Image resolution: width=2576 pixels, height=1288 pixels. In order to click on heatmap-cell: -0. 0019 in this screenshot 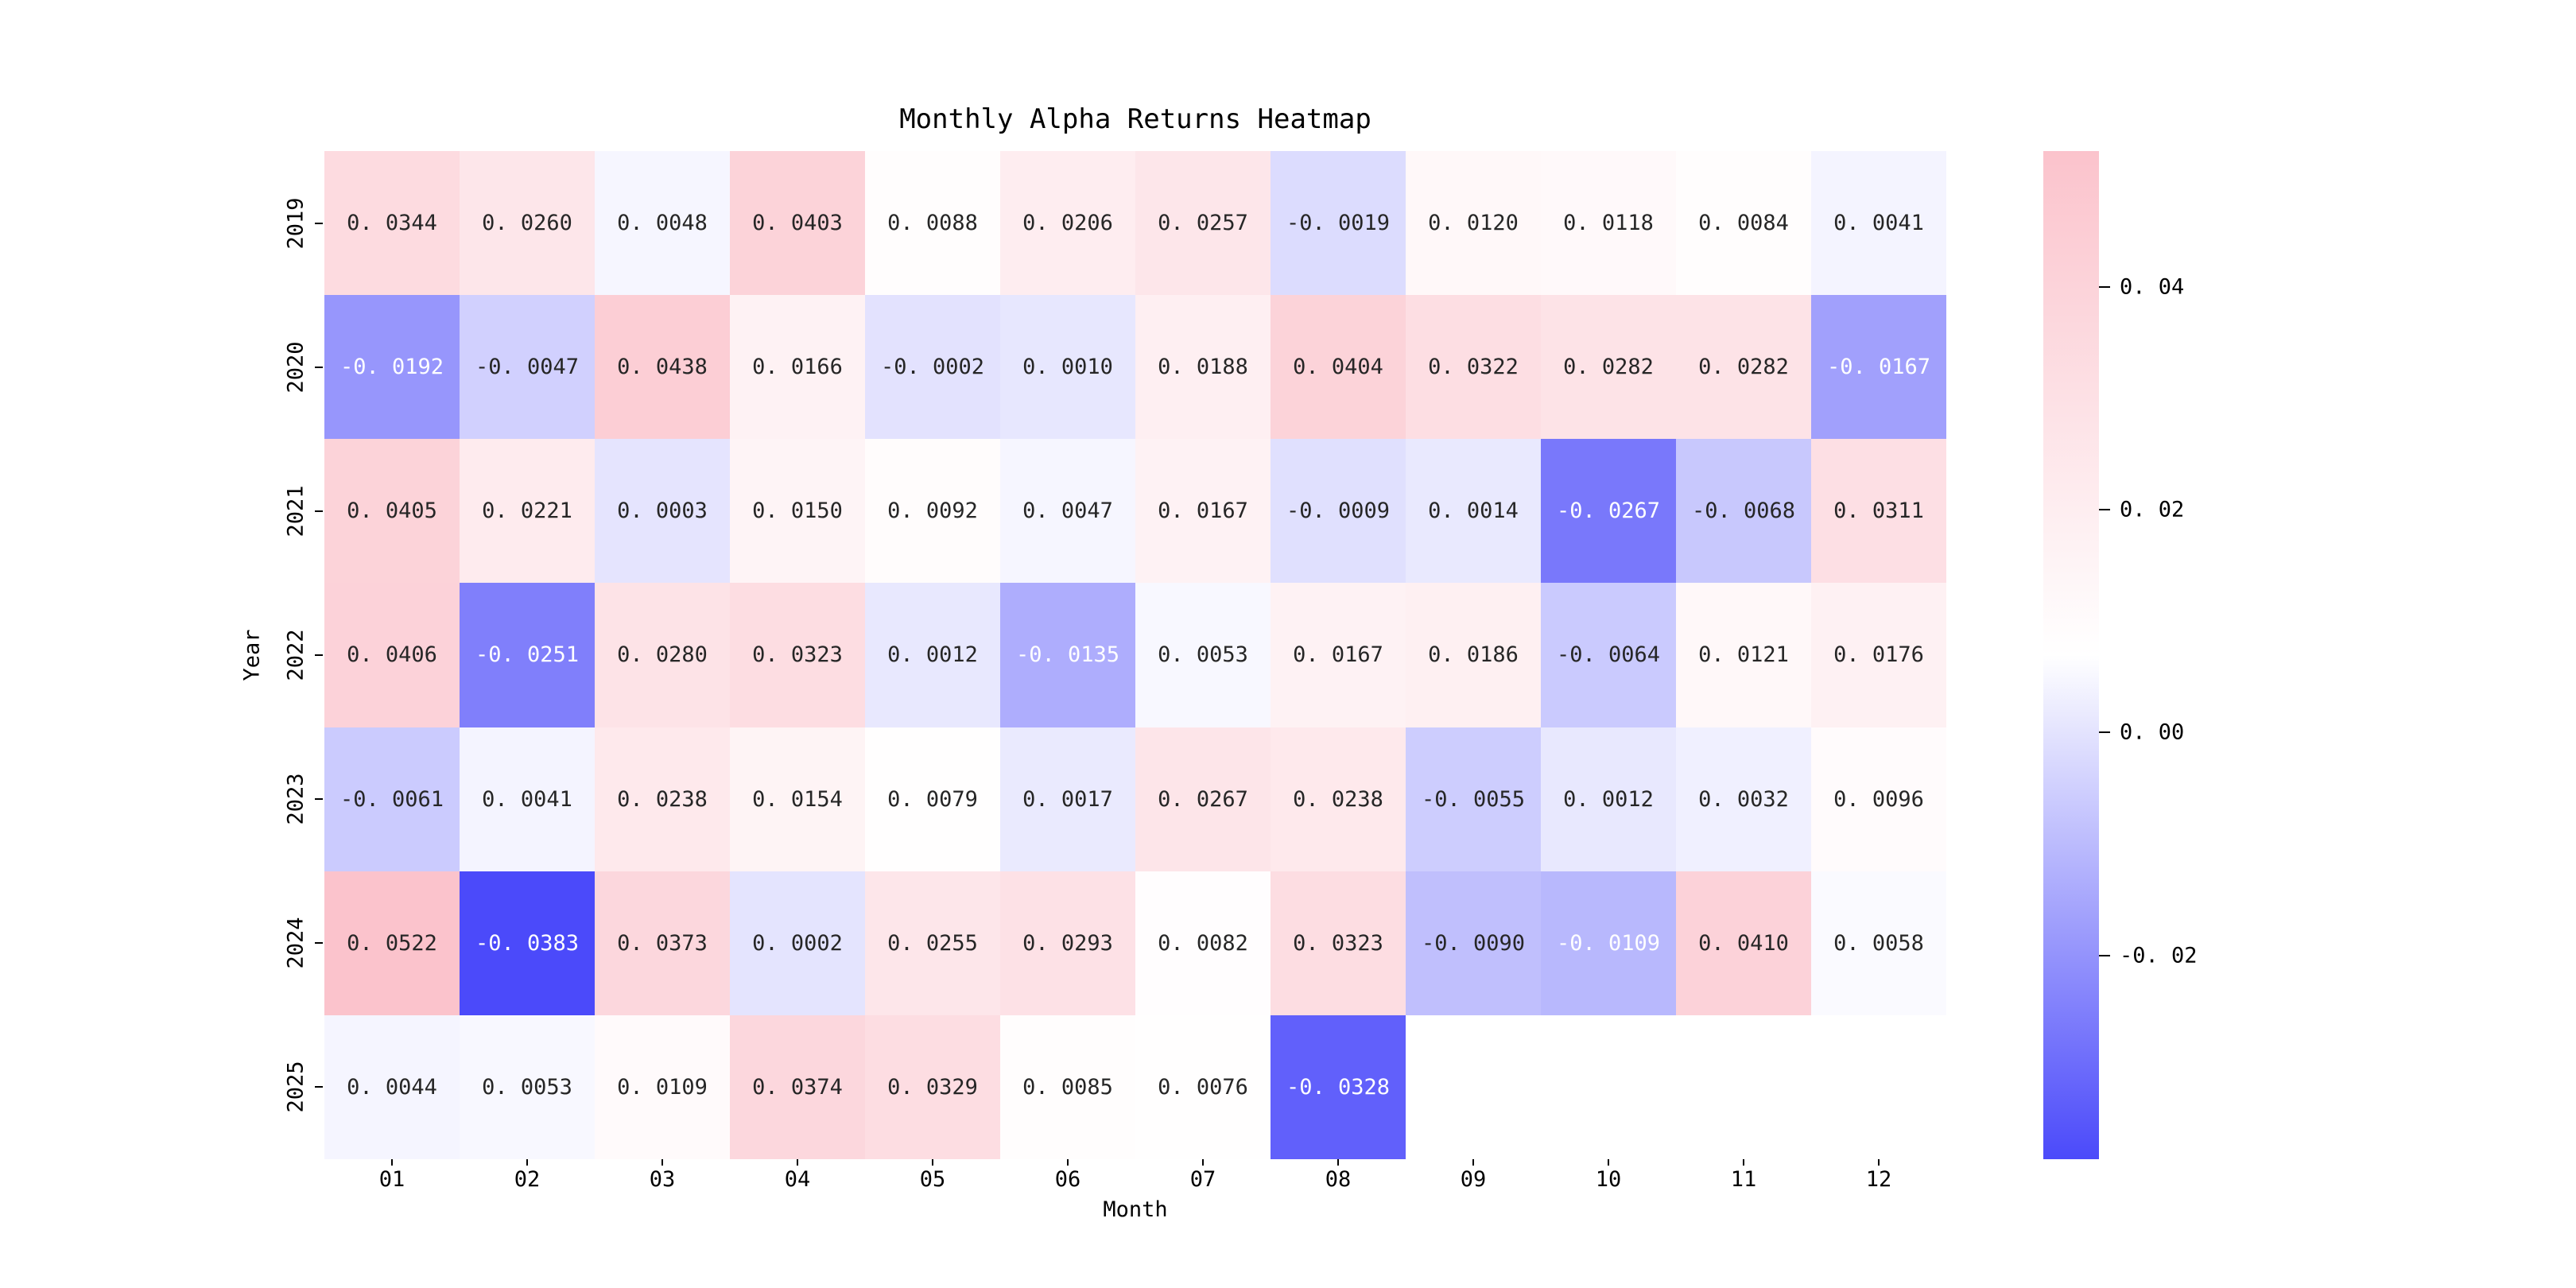, I will do `click(1338, 223)`.